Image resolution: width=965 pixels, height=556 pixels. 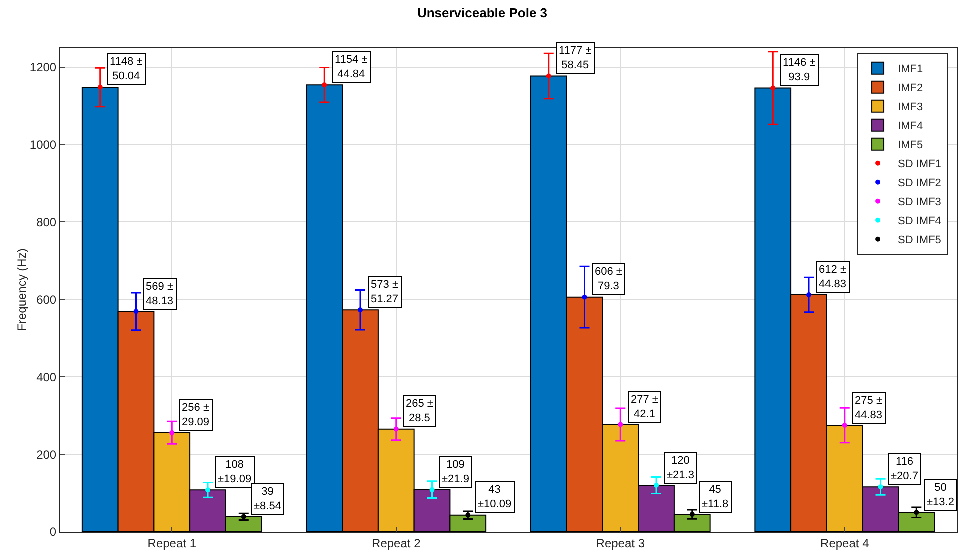 What do you see at coordinates (911, 88) in the screenshot?
I see `legend-label: IMF2` at bounding box center [911, 88].